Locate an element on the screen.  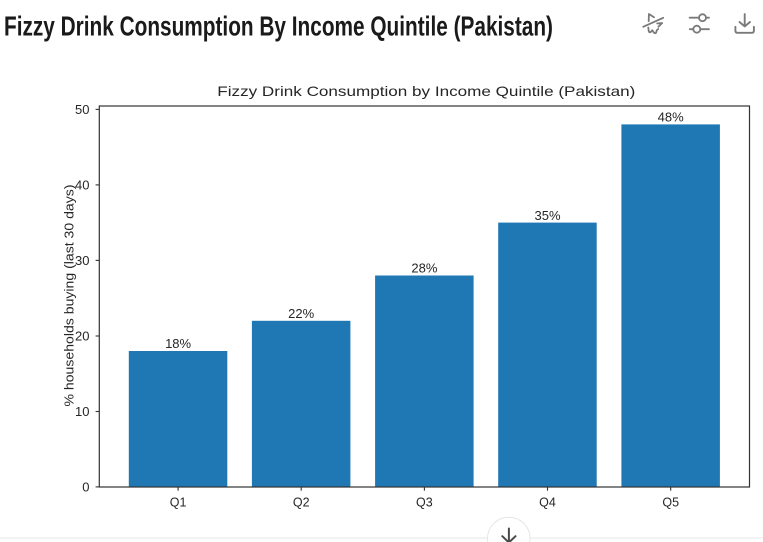
svg-text: Q2 is located at coordinates (301, 502).